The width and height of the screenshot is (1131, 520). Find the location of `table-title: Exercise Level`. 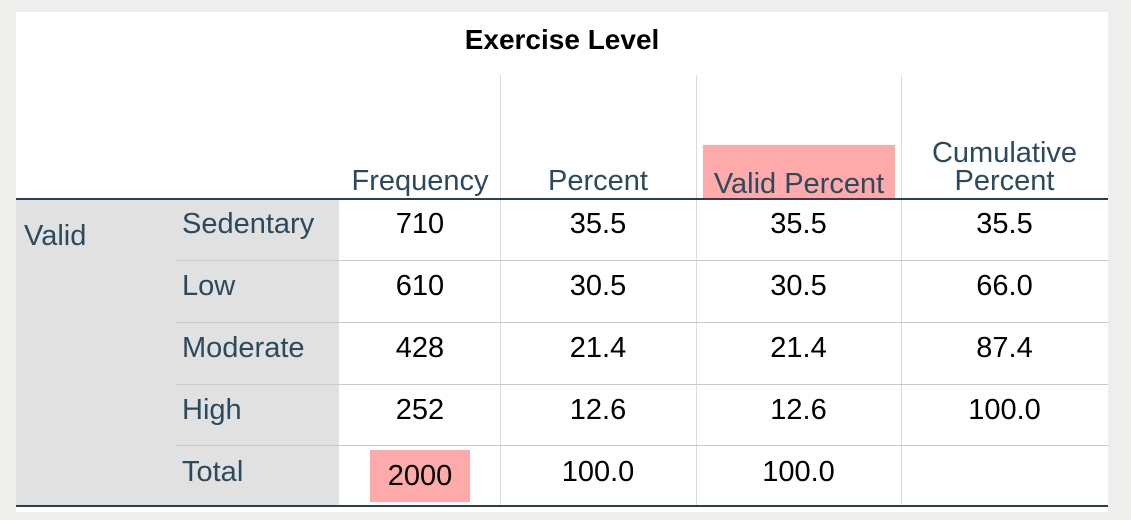

table-title: Exercise Level is located at coordinates (562, 39).